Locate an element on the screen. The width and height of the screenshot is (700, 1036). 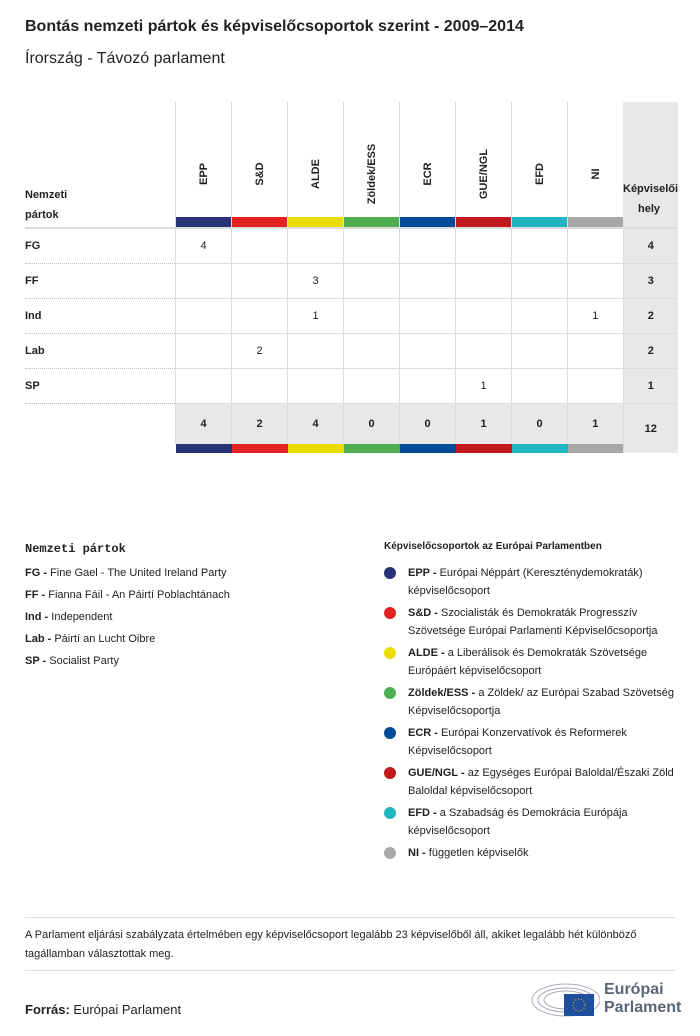
page-subtitle: Írország - Távozó parlament is located at coordinates (125, 58).